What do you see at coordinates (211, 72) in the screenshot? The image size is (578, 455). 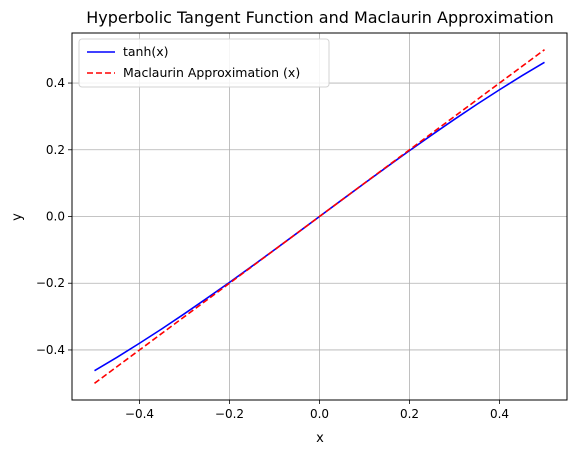 I see `legend-label: Maclaurin Approximation (x)` at bounding box center [211, 72].